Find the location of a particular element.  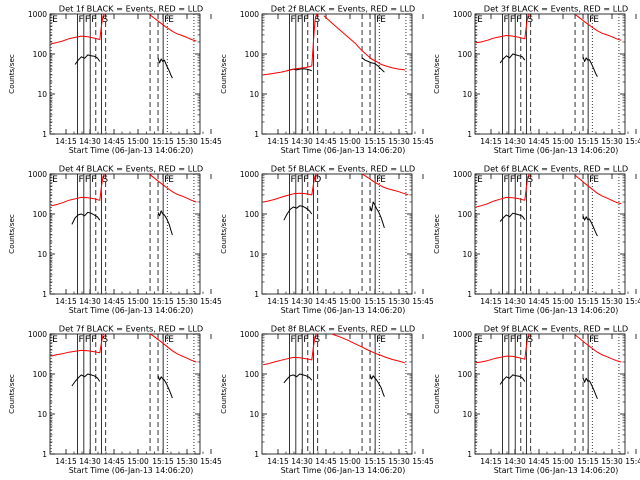

panel-title: Det 7f BLACK = Events, RED = LLD is located at coordinates (131, 329).